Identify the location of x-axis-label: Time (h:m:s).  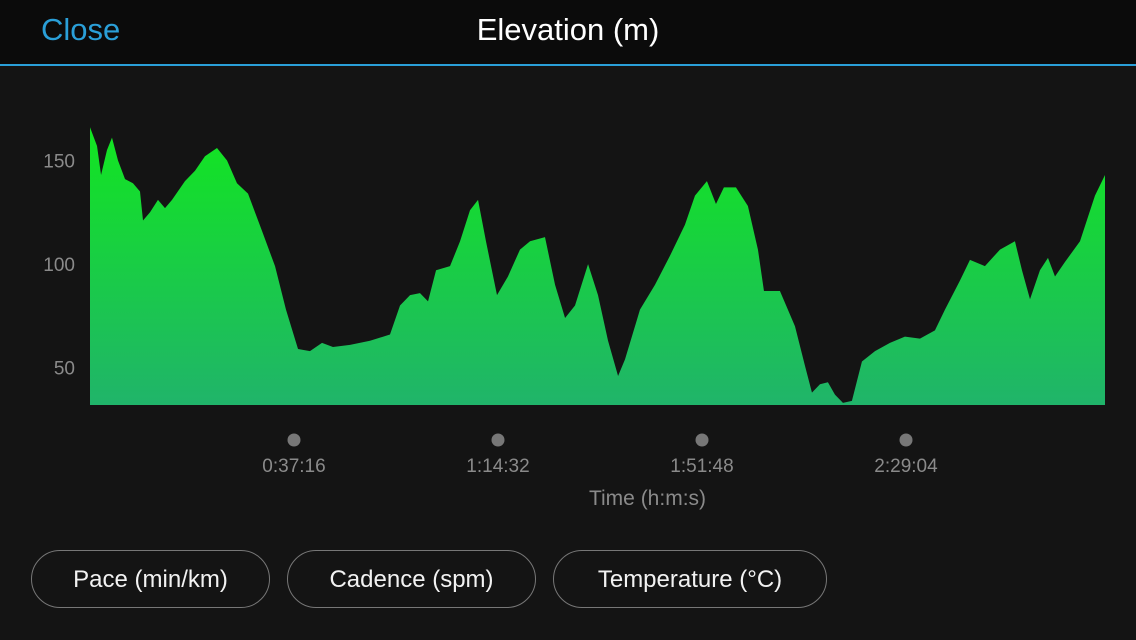
(647, 498).